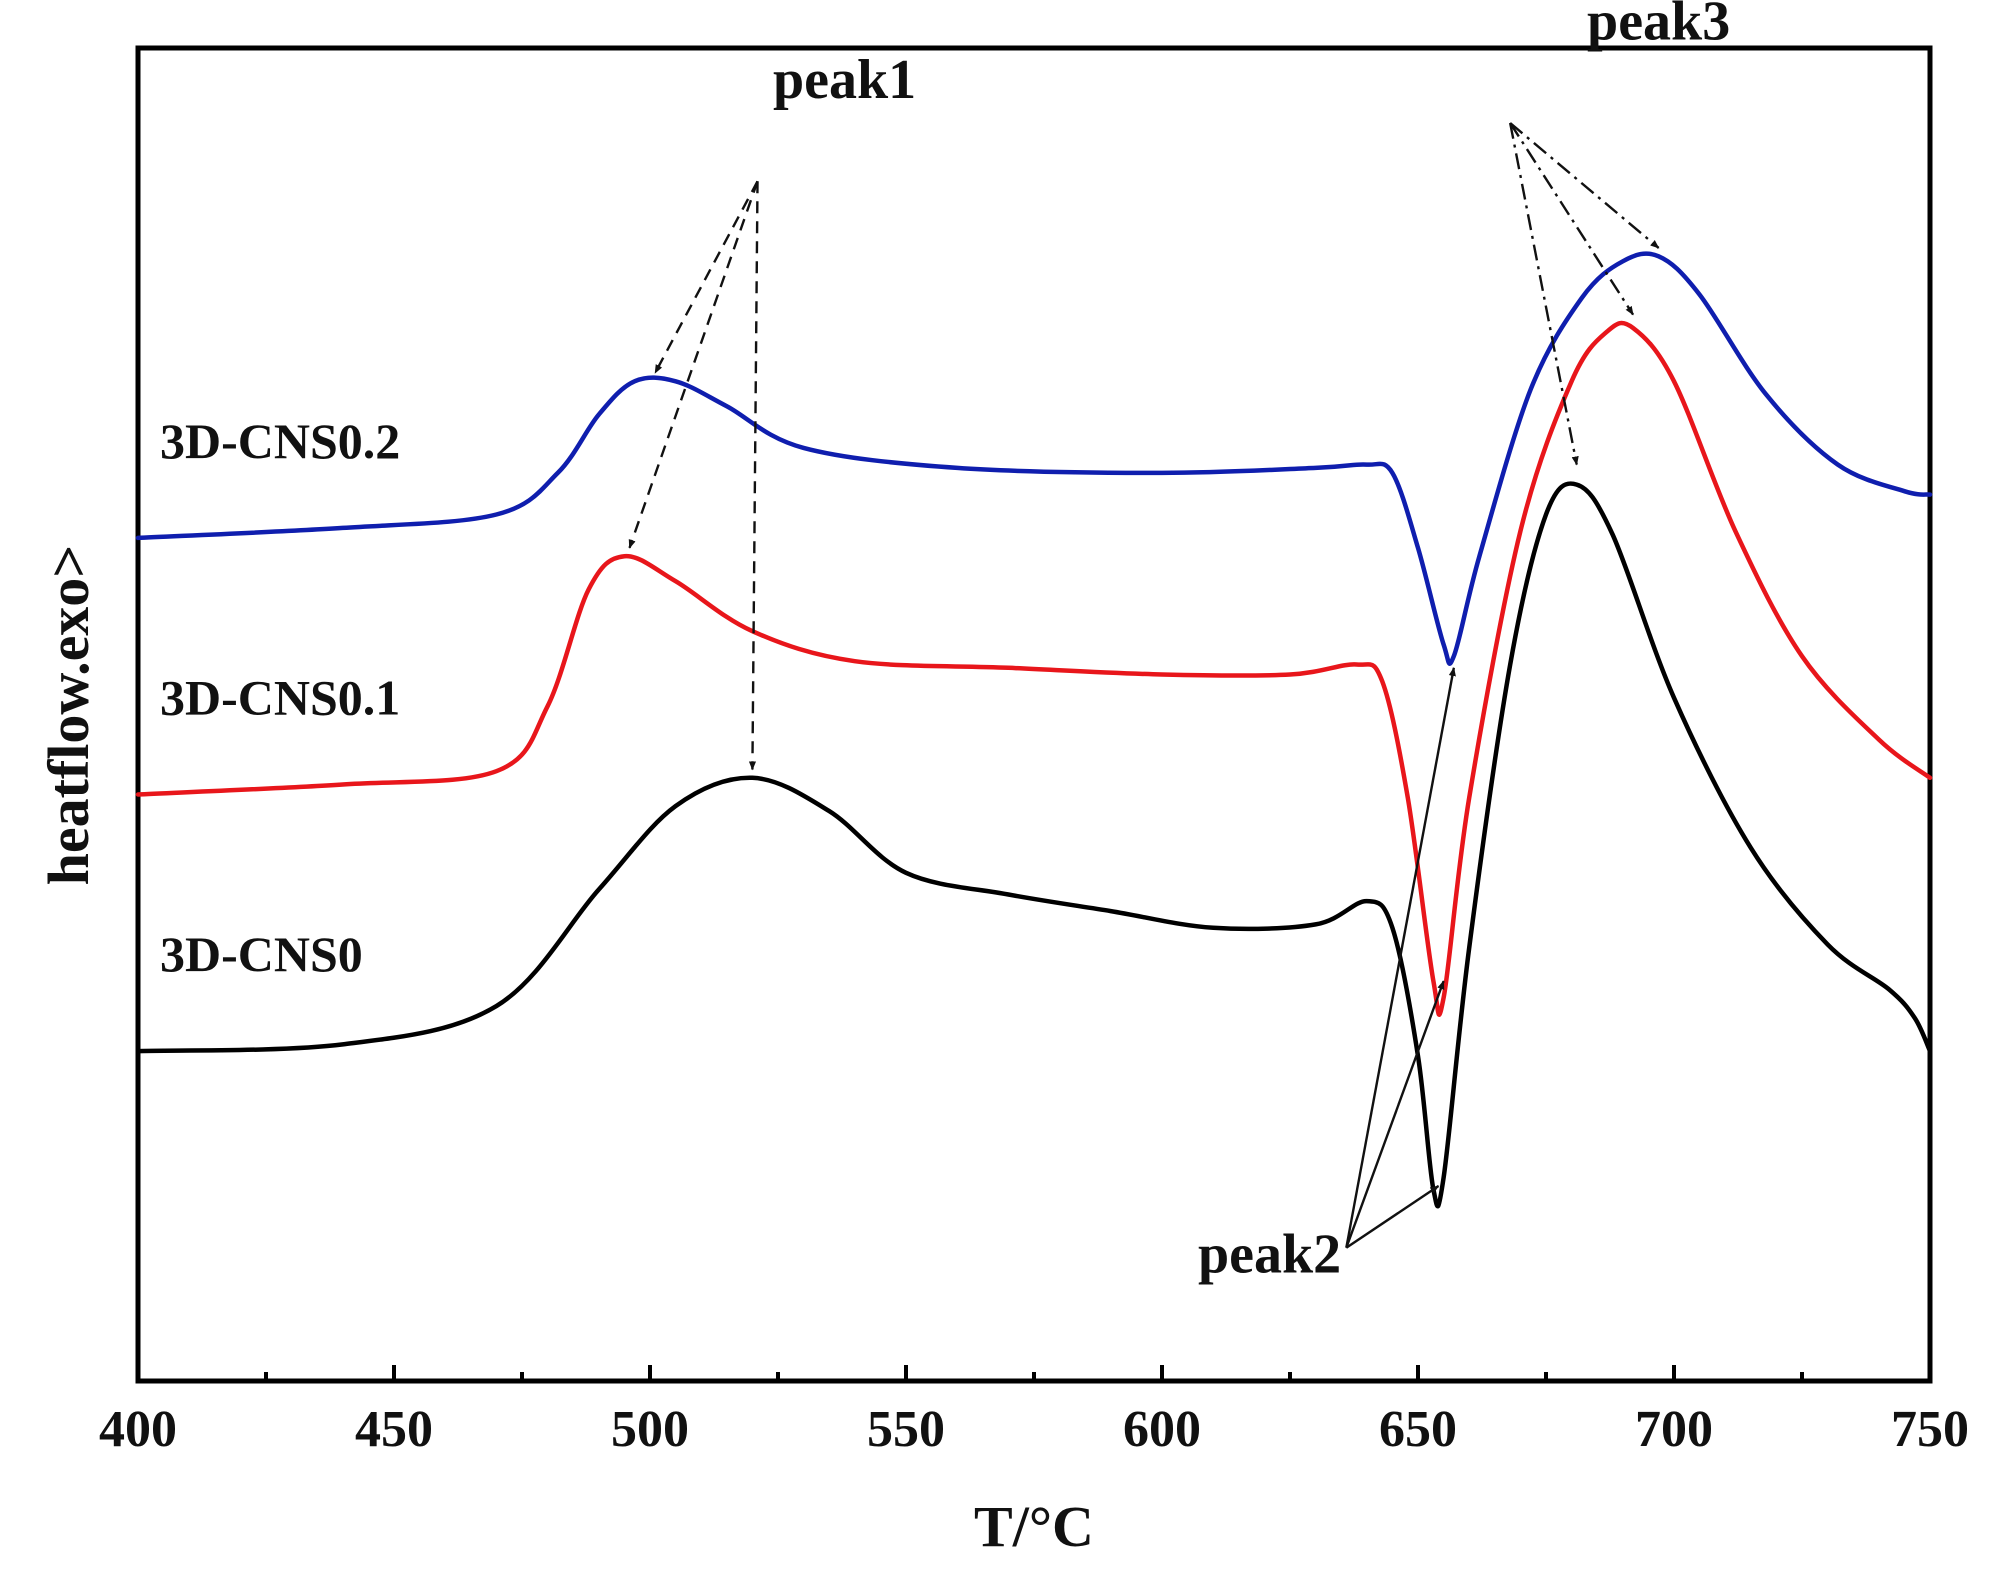 Image resolution: width=2003 pixels, height=1577 pixels. I want to click on x-axis-ticks, so click(1034, 1373).